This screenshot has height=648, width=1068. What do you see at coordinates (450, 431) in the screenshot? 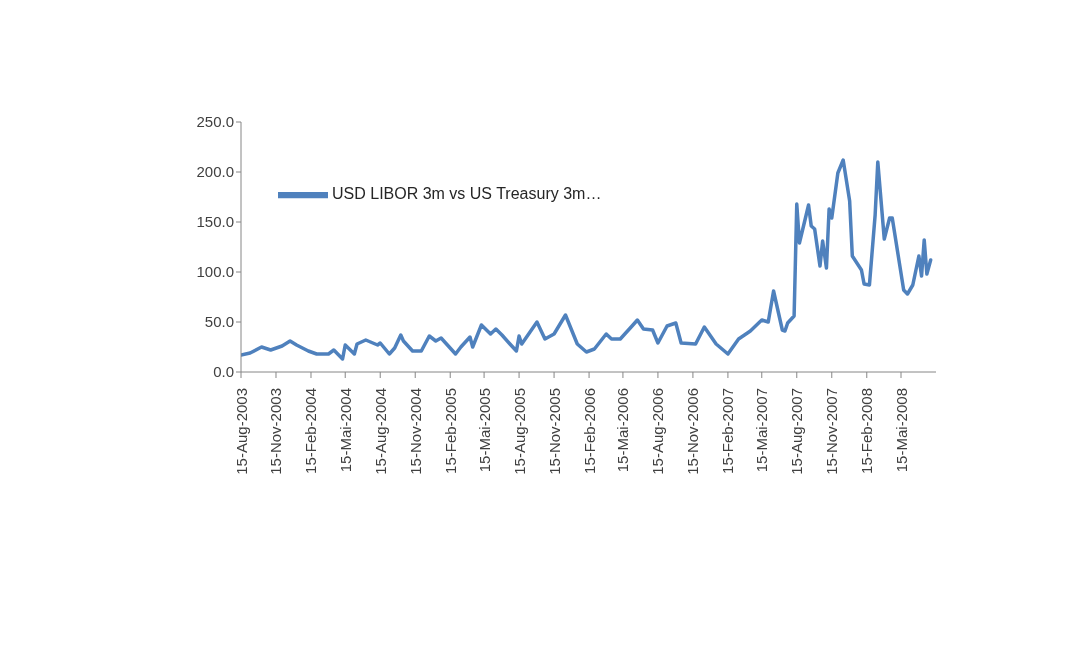
I see `x-tick-label: 15-Feb-2005` at bounding box center [450, 431].